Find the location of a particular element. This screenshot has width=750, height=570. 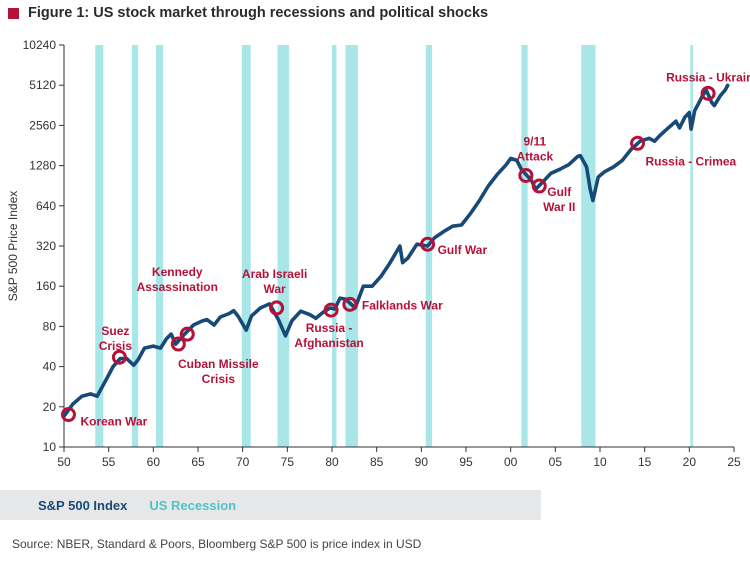

event-label: Russia - Crimea is located at coordinates (691, 161).